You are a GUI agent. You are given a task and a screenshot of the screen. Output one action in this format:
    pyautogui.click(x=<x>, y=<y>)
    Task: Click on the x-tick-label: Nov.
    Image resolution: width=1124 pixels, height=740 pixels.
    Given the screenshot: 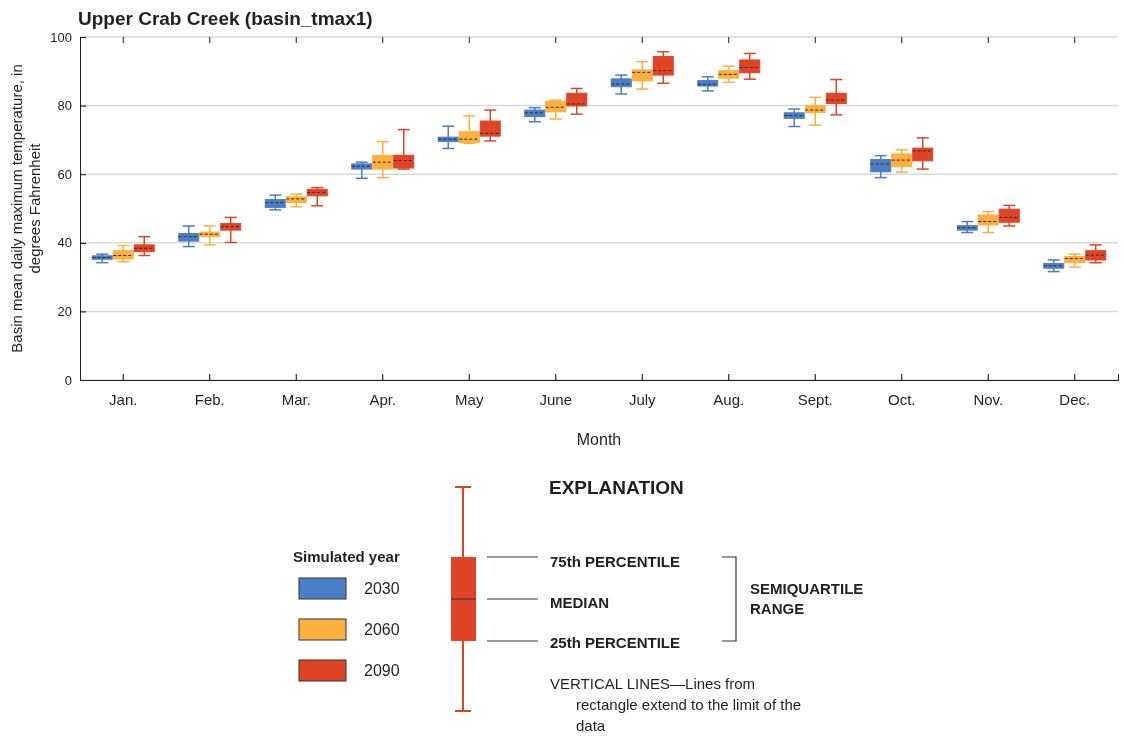 What is the action you would take?
    pyautogui.click(x=988, y=399)
    